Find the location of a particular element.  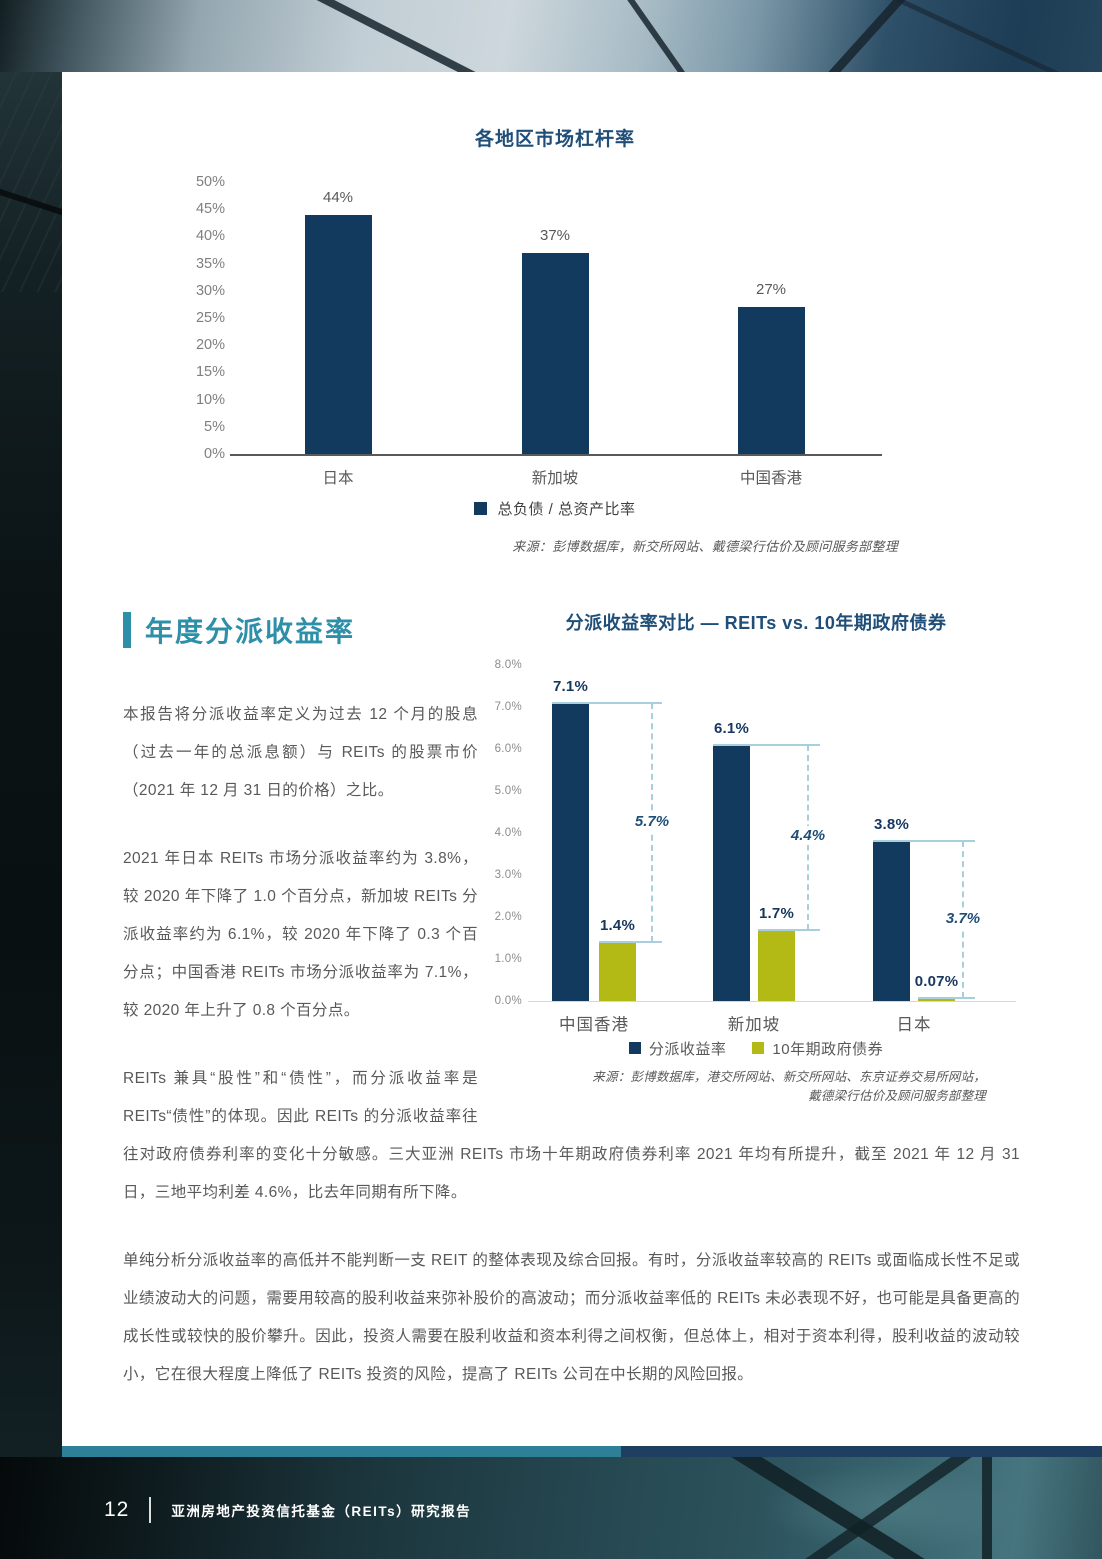

bond-value-label: 1.7% is located at coordinates (776, 913).